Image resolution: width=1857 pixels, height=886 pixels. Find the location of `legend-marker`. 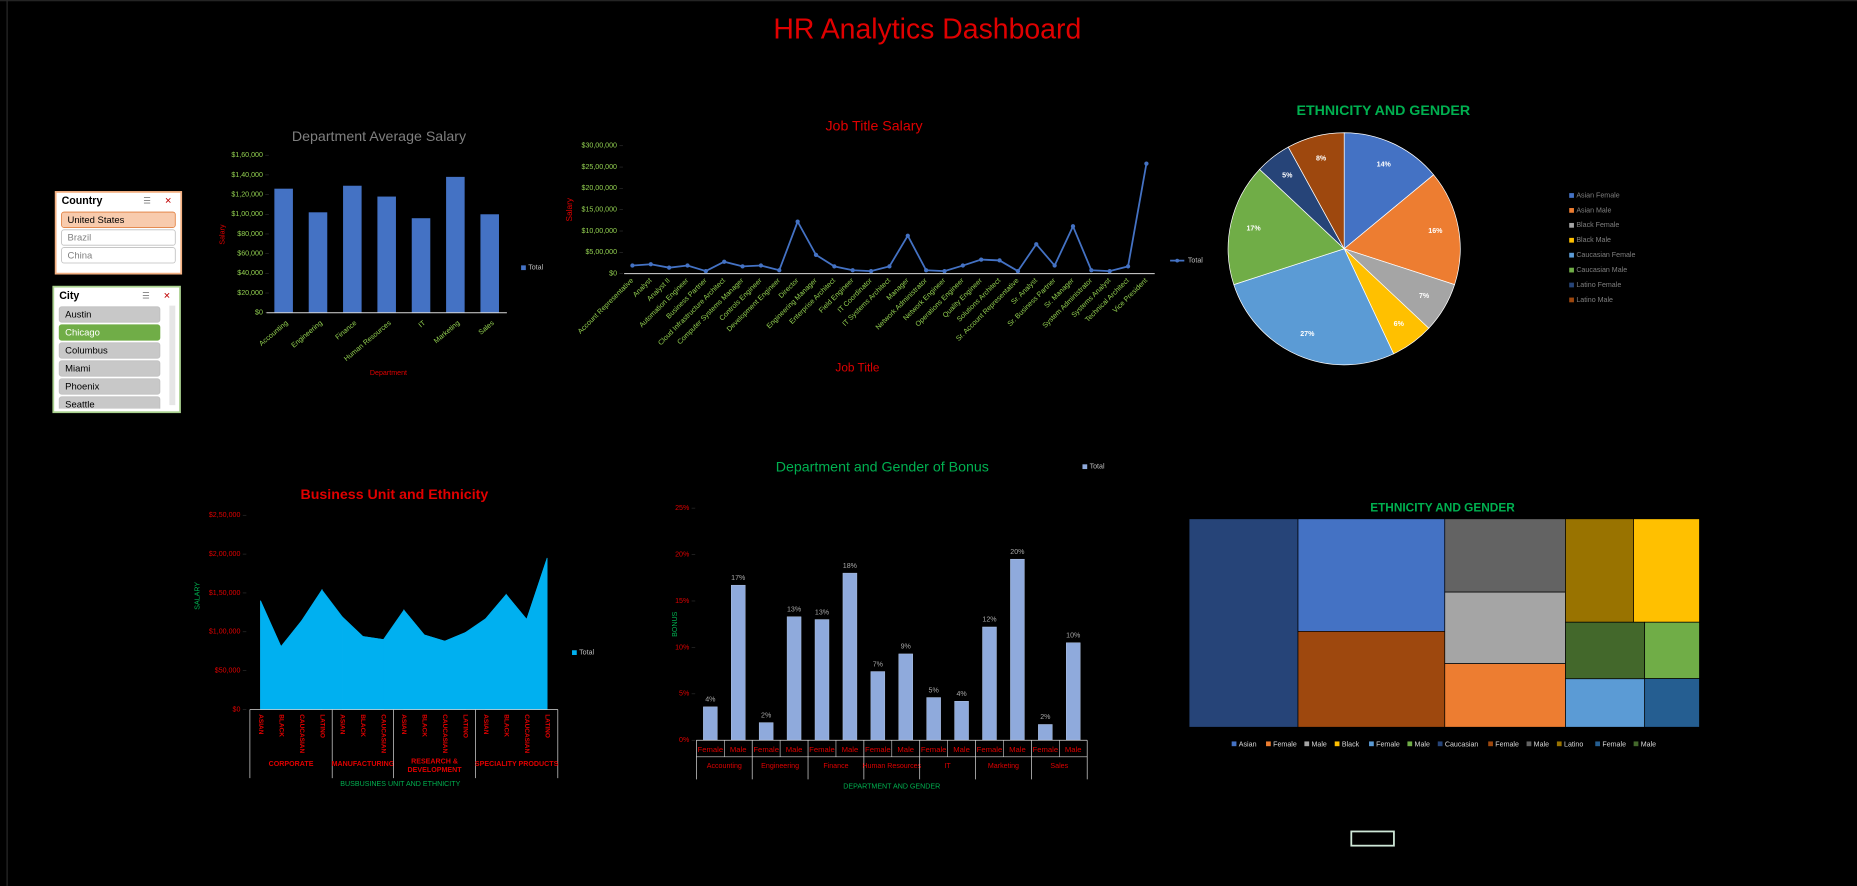

legend-marker is located at coordinates (1177, 260).